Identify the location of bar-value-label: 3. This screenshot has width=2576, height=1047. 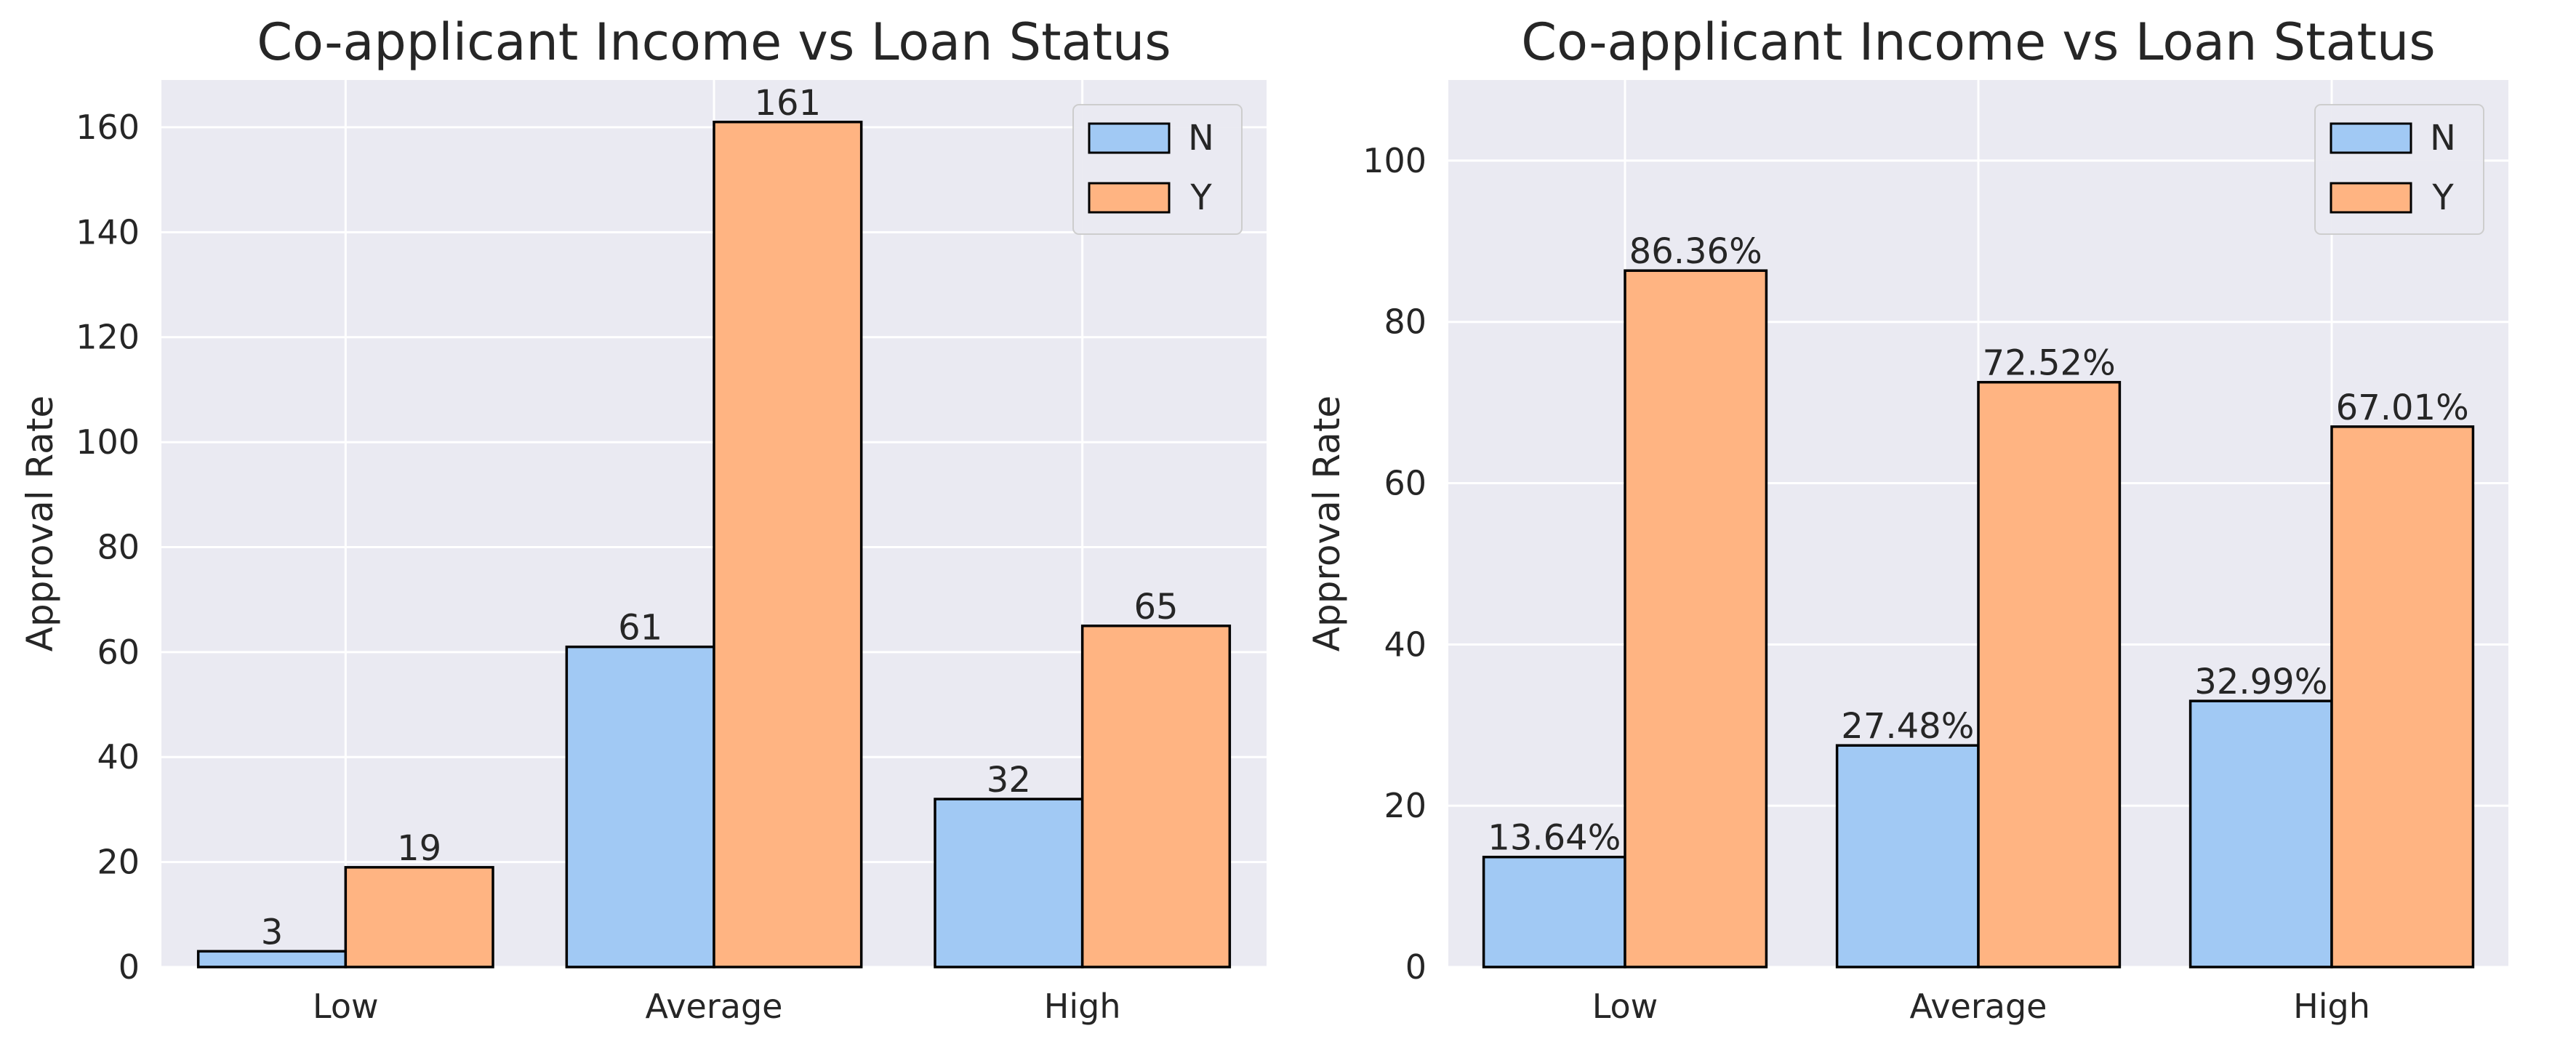
(272, 932).